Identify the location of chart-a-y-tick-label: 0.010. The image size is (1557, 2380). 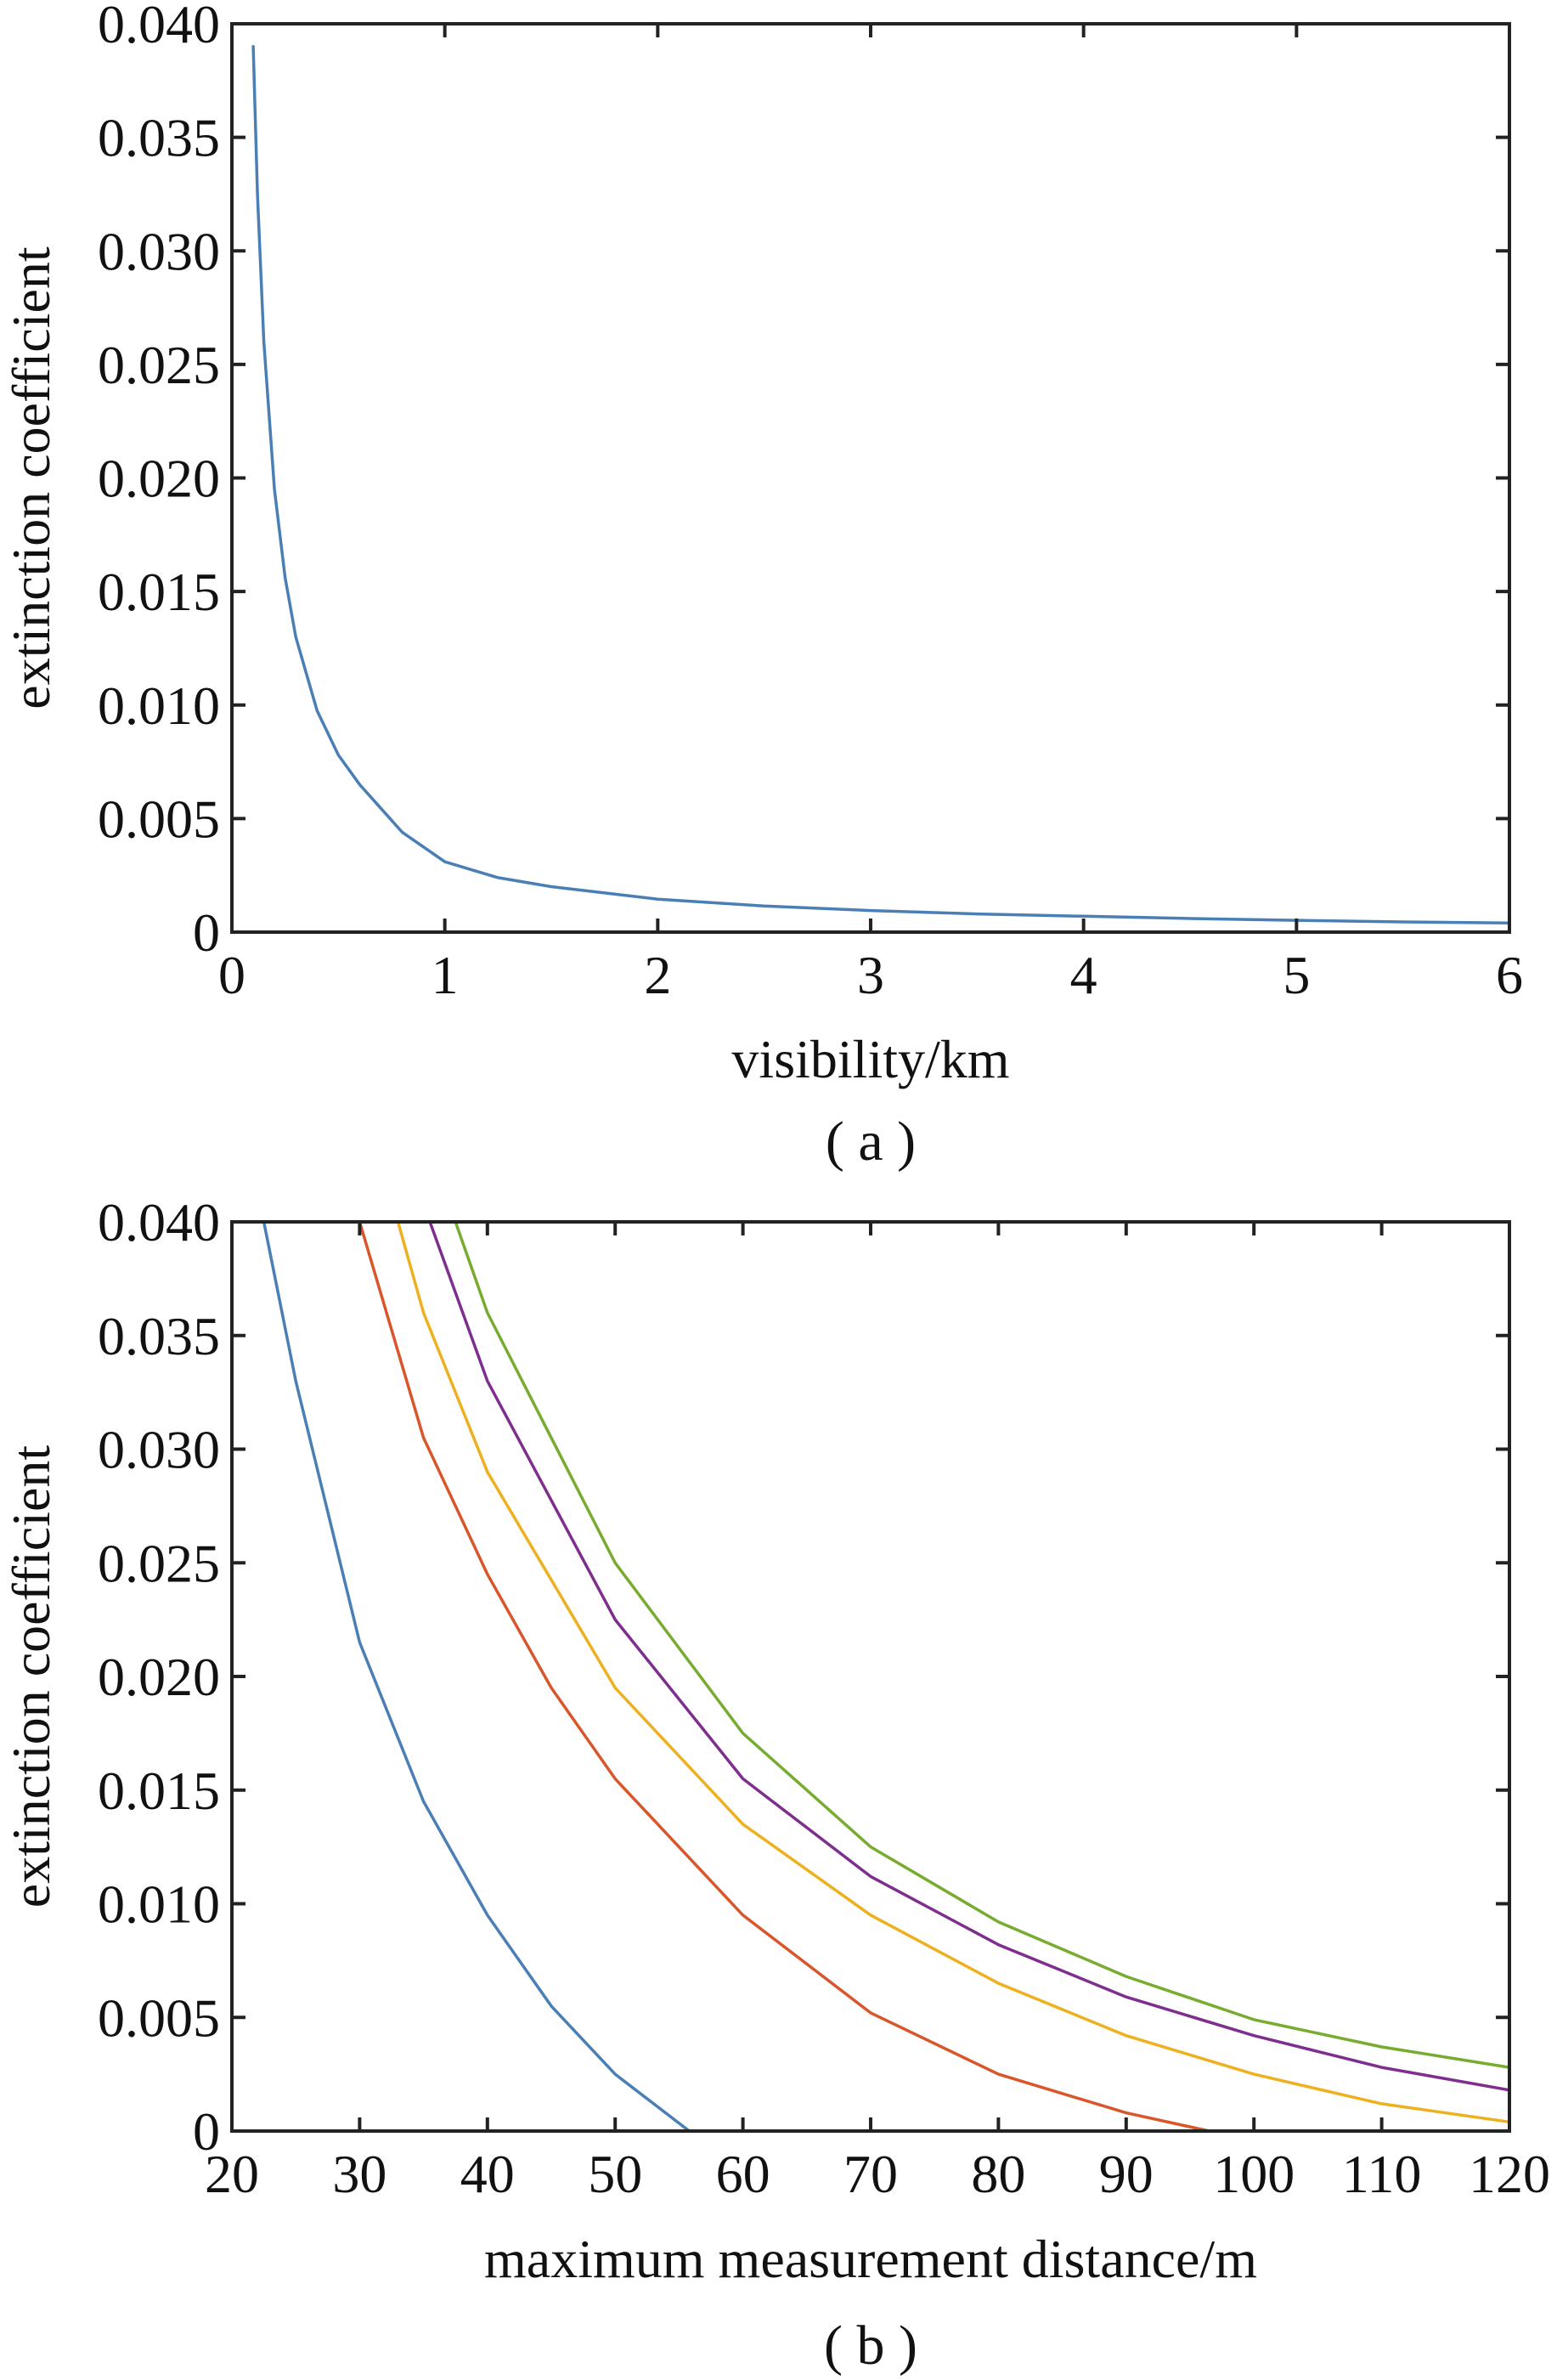
(159, 706).